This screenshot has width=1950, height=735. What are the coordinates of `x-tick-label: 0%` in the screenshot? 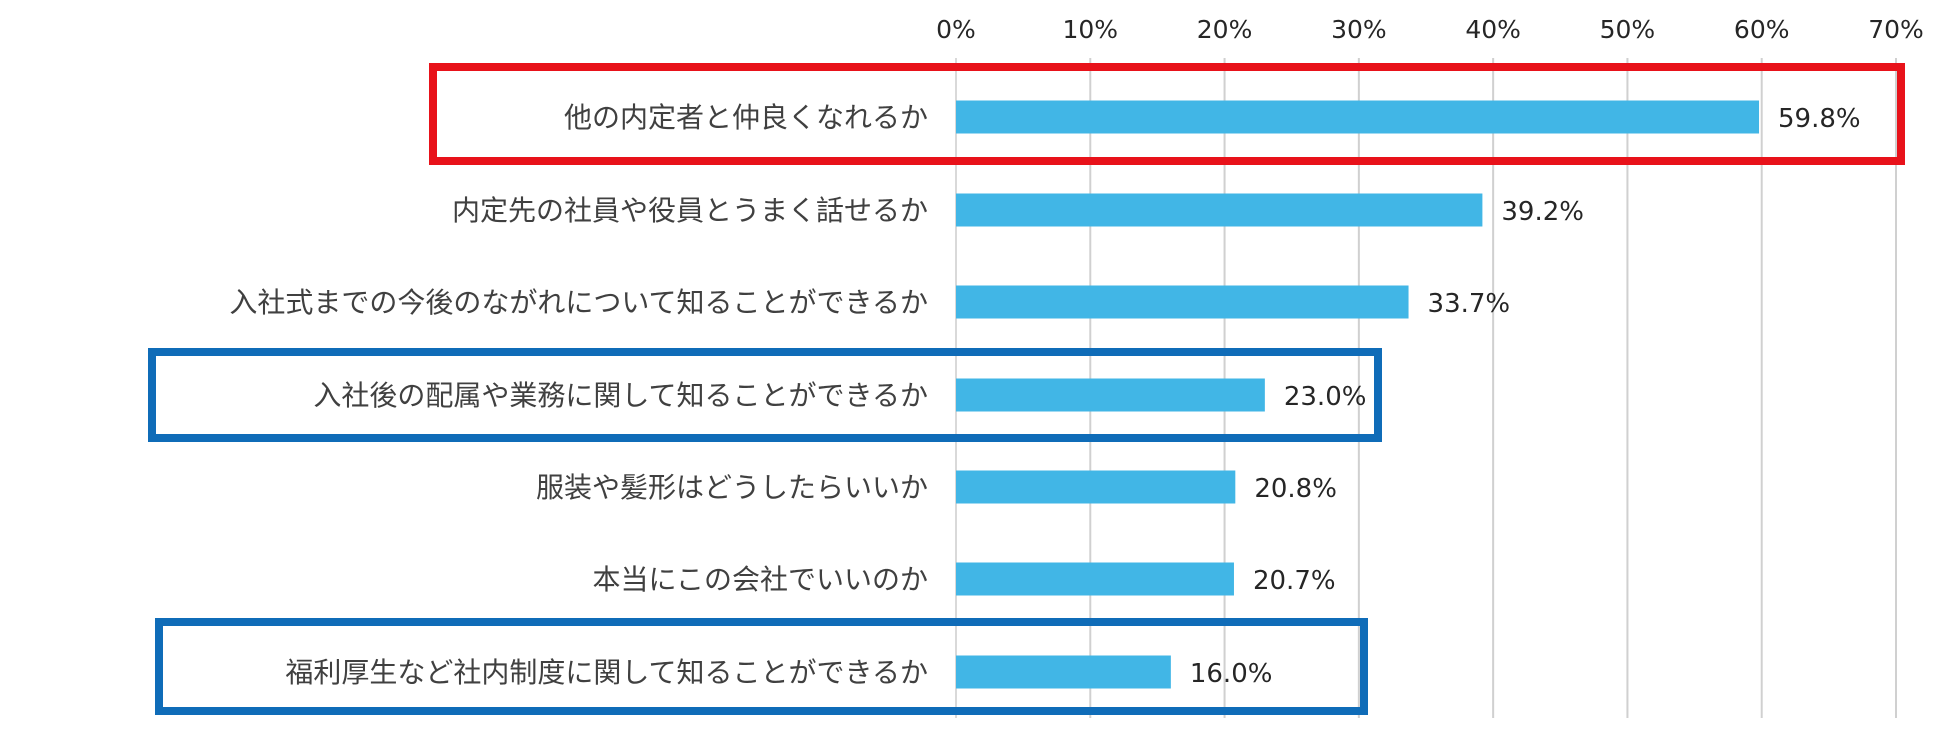 It's located at (956, 29).